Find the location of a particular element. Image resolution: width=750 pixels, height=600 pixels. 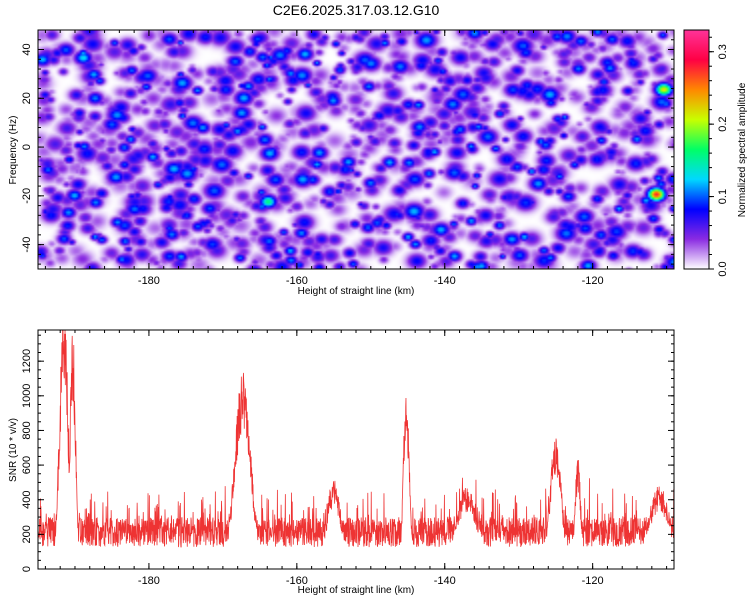

y-tick-label: 40 is located at coordinates (27, 49).